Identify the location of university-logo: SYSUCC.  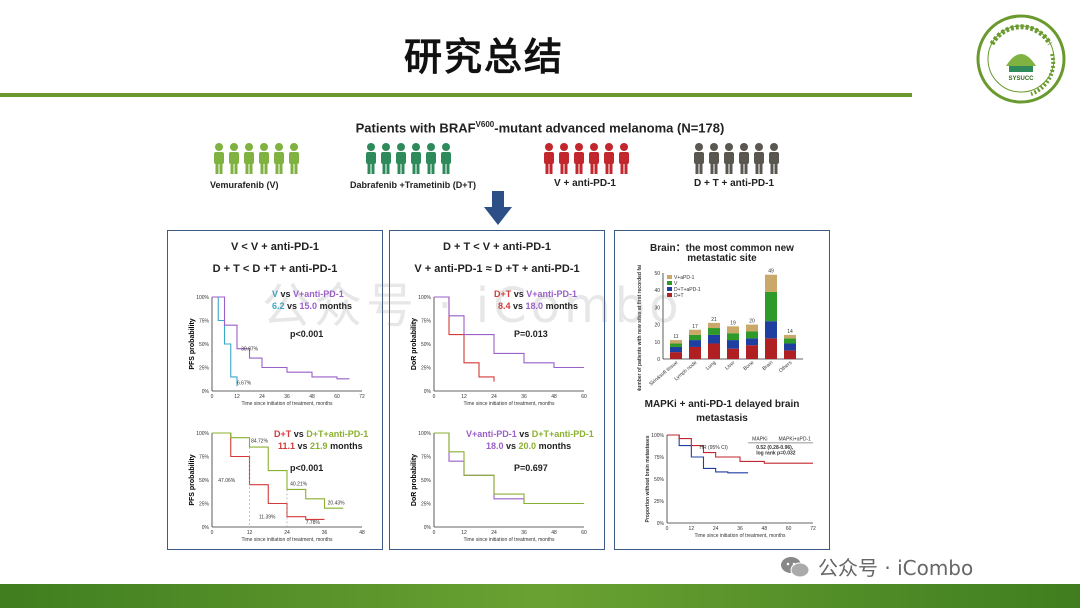
(1021, 59).